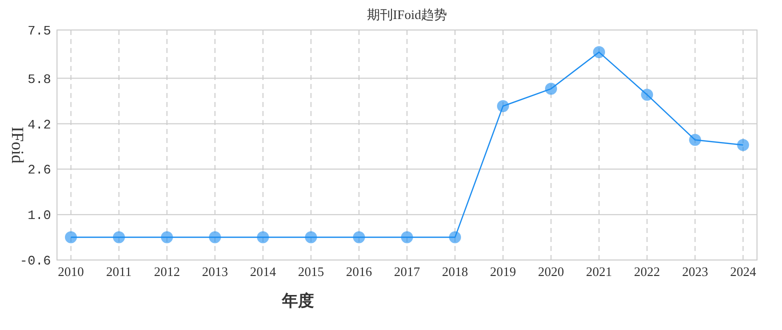 This screenshot has width=782, height=330. Describe the element at coordinates (503, 271) in the screenshot. I see `x-tick-label: 2019` at that location.